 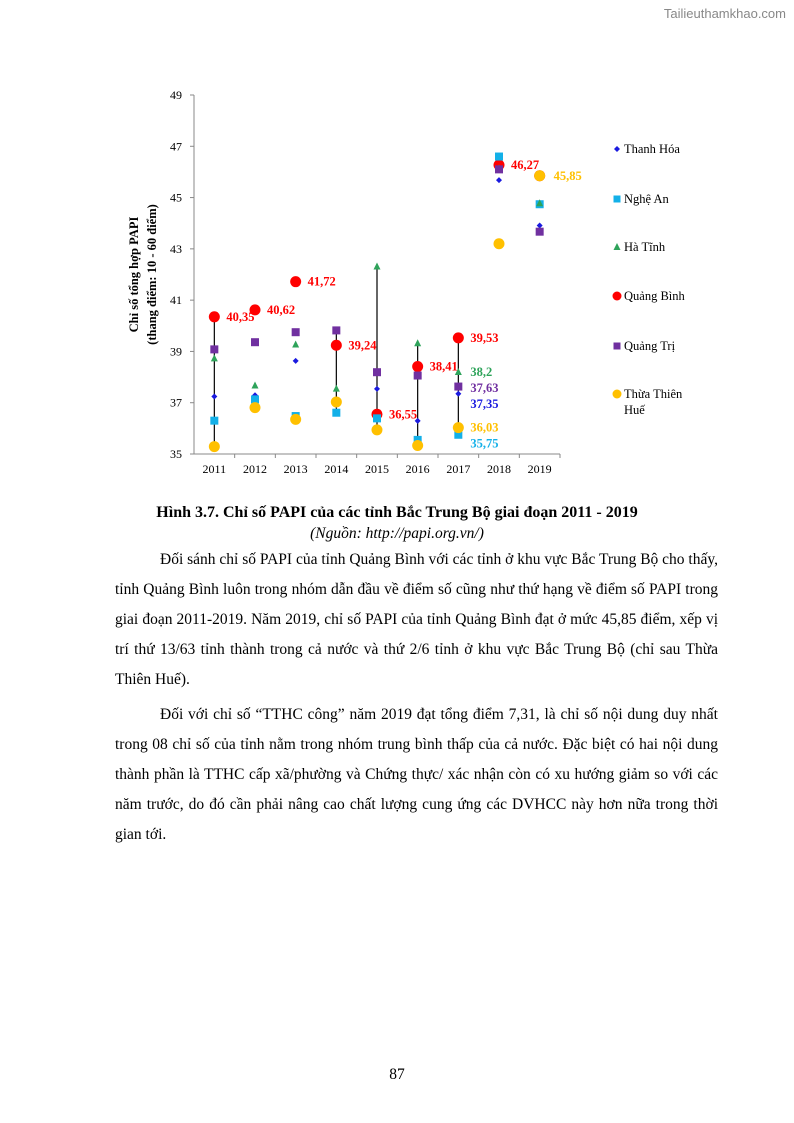 I want to click on x-tick-label: 2018, so click(x=499, y=469).